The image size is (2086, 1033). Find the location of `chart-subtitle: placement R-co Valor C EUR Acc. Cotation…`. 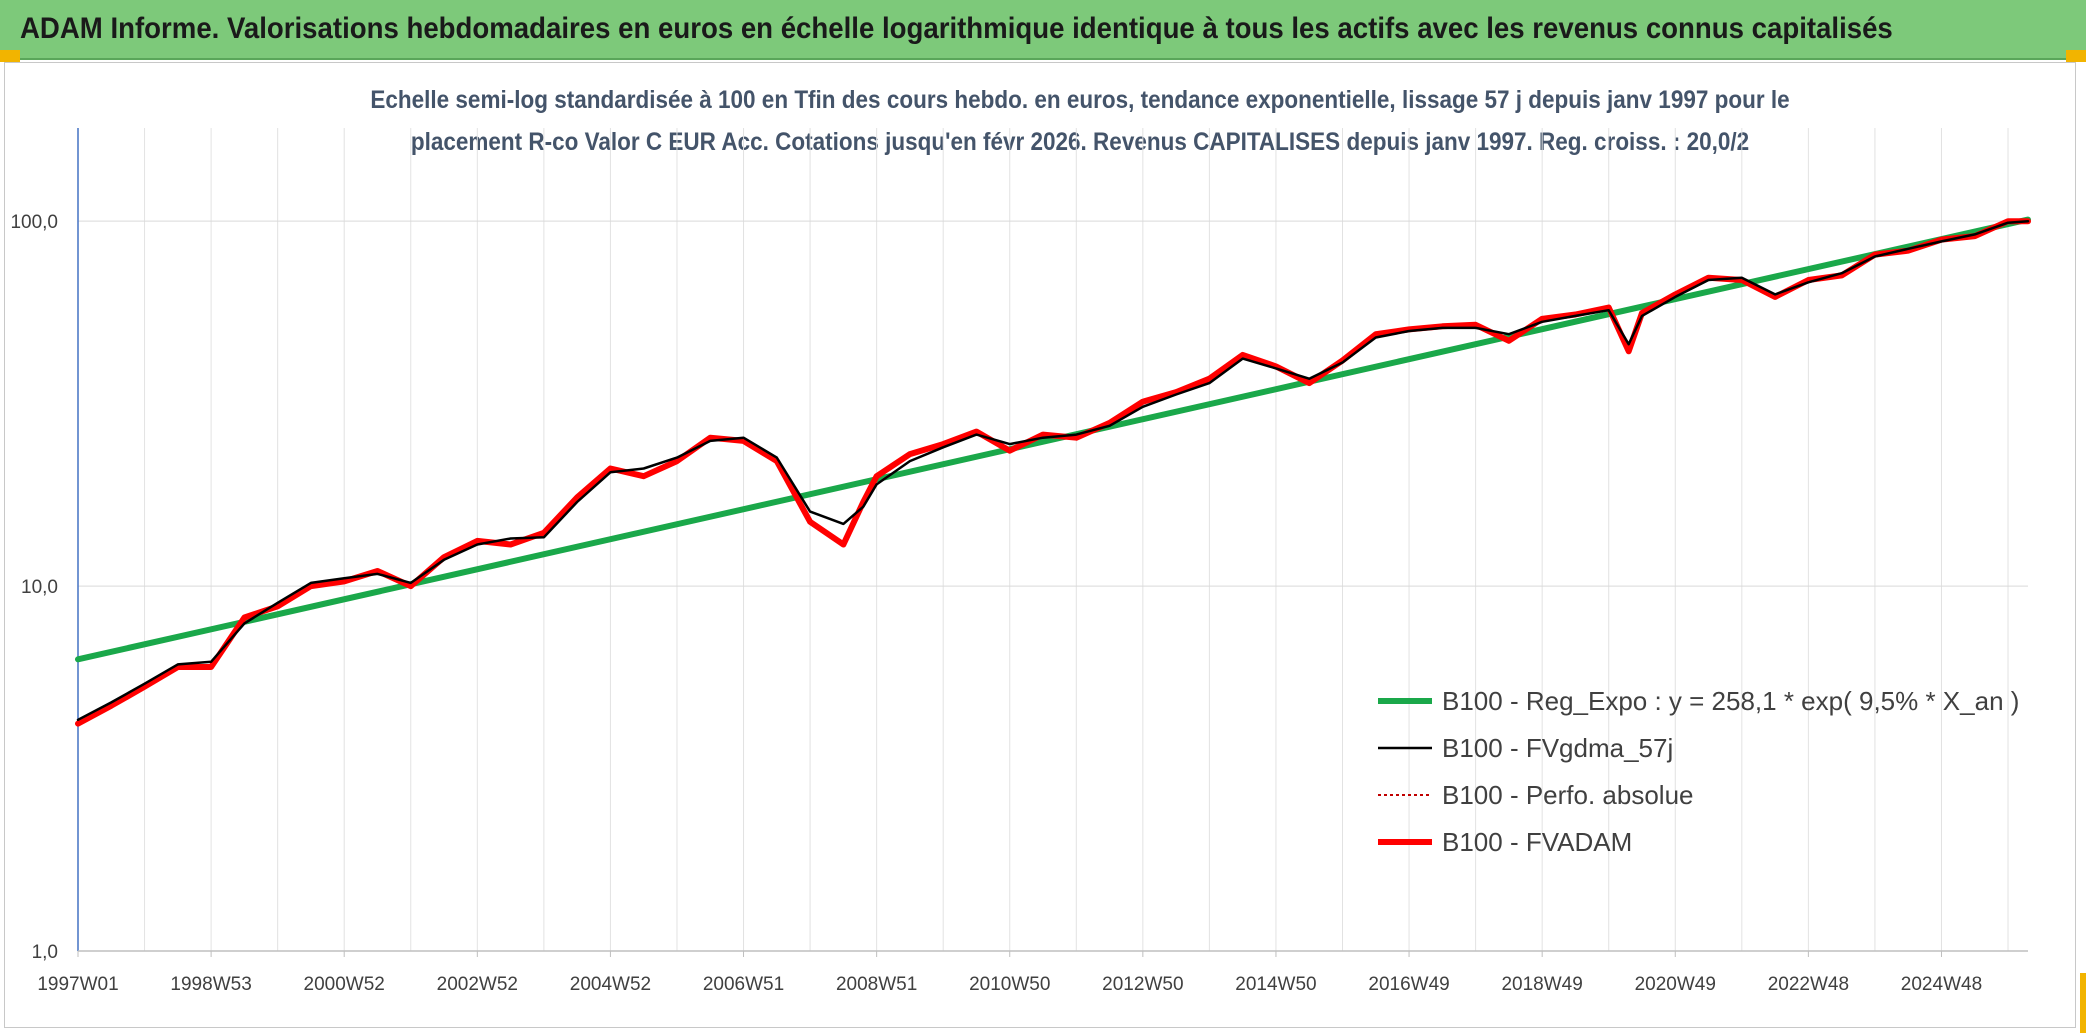

chart-subtitle: placement R-co Valor C EUR Acc. Cotation… is located at coordinates (1080, 142).